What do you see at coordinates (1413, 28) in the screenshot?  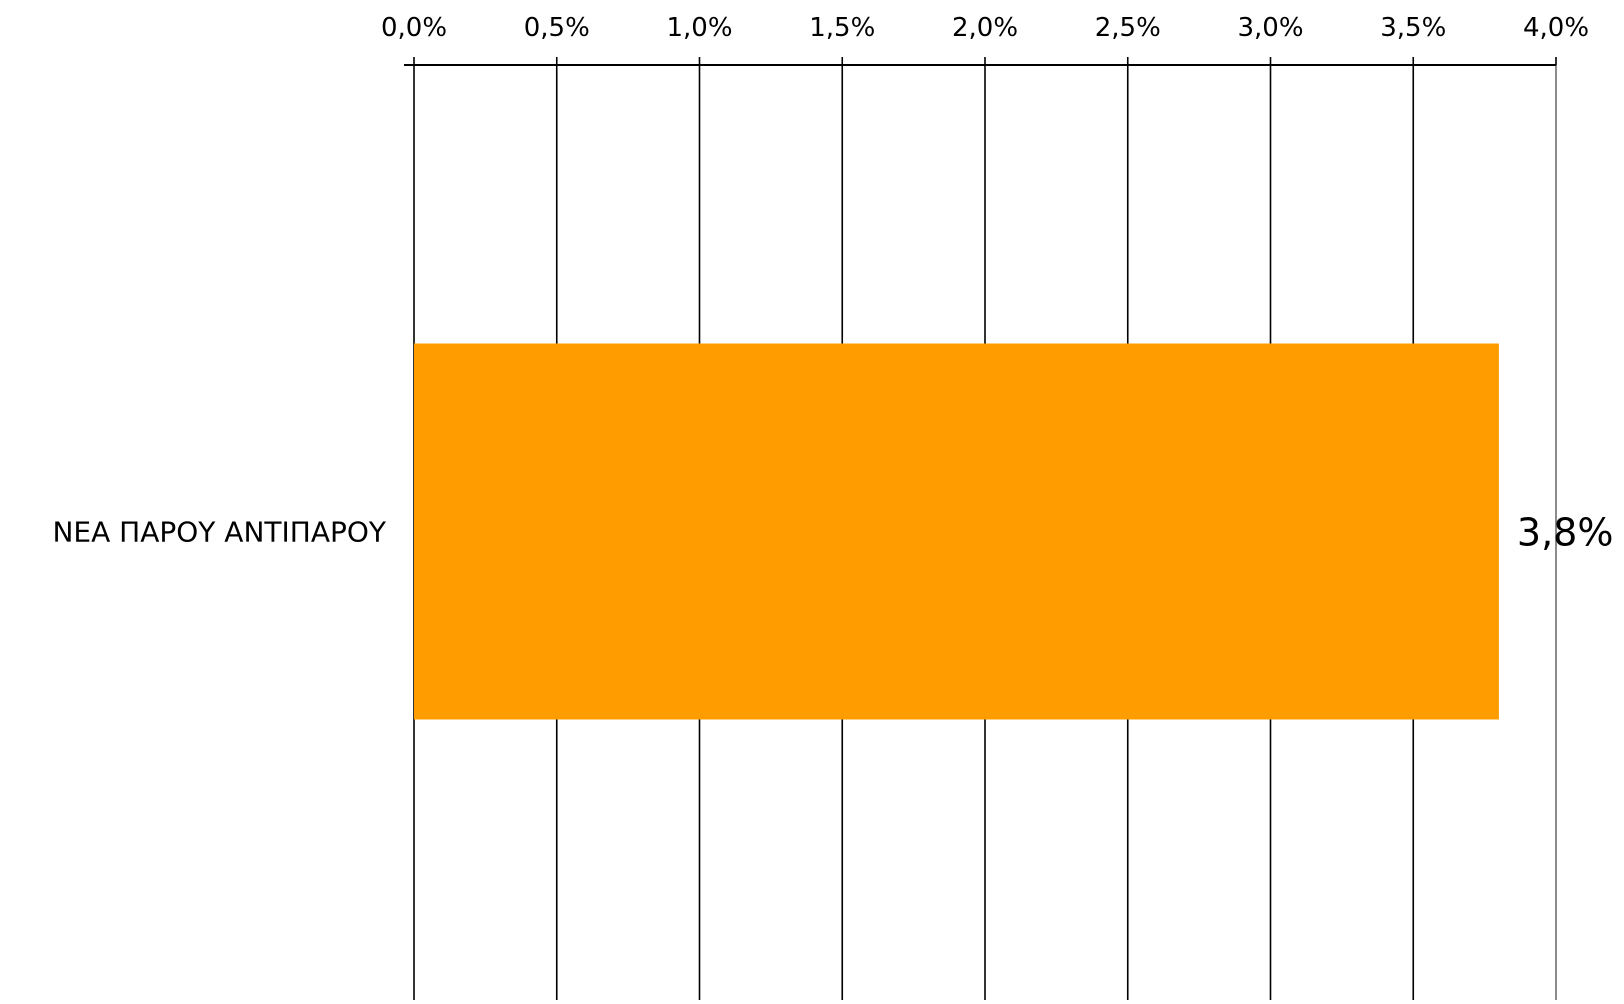 I see `x-tick-label-7: 3,5%` at bounding box center [1413, 28].